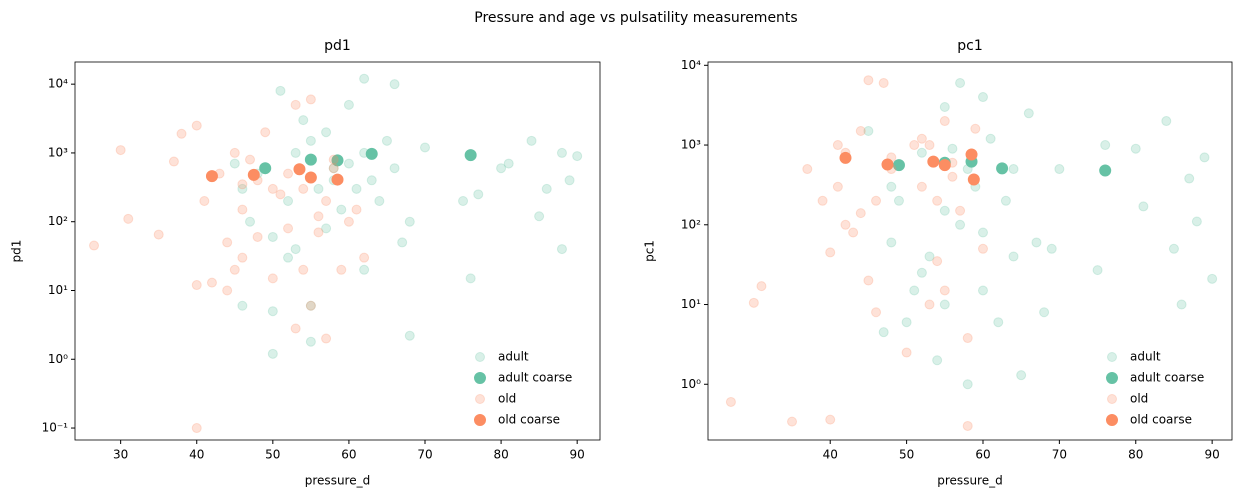  I want to click on legend-label: old, so click(507, 399).